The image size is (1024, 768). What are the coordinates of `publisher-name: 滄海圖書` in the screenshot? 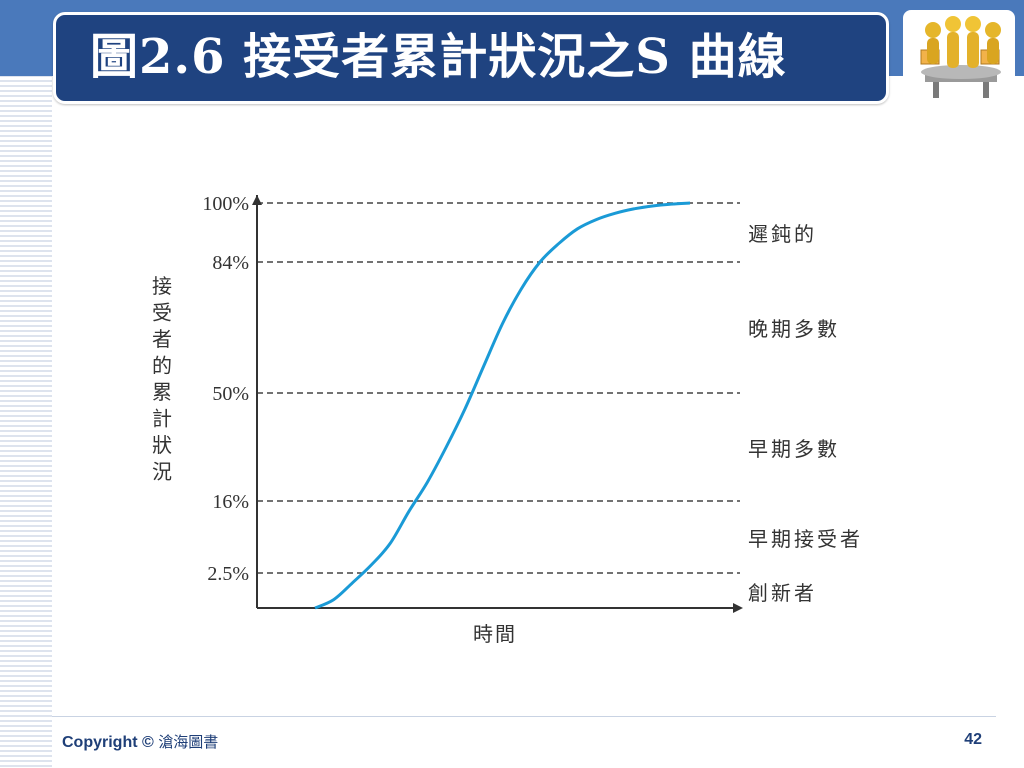 It's located at (188, 742).